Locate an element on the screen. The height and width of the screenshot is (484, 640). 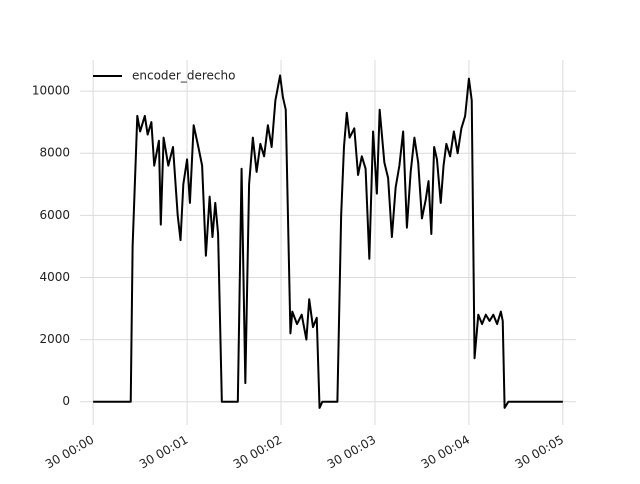
legend-label: encoder_derecho is located at coordinates (183, 76).